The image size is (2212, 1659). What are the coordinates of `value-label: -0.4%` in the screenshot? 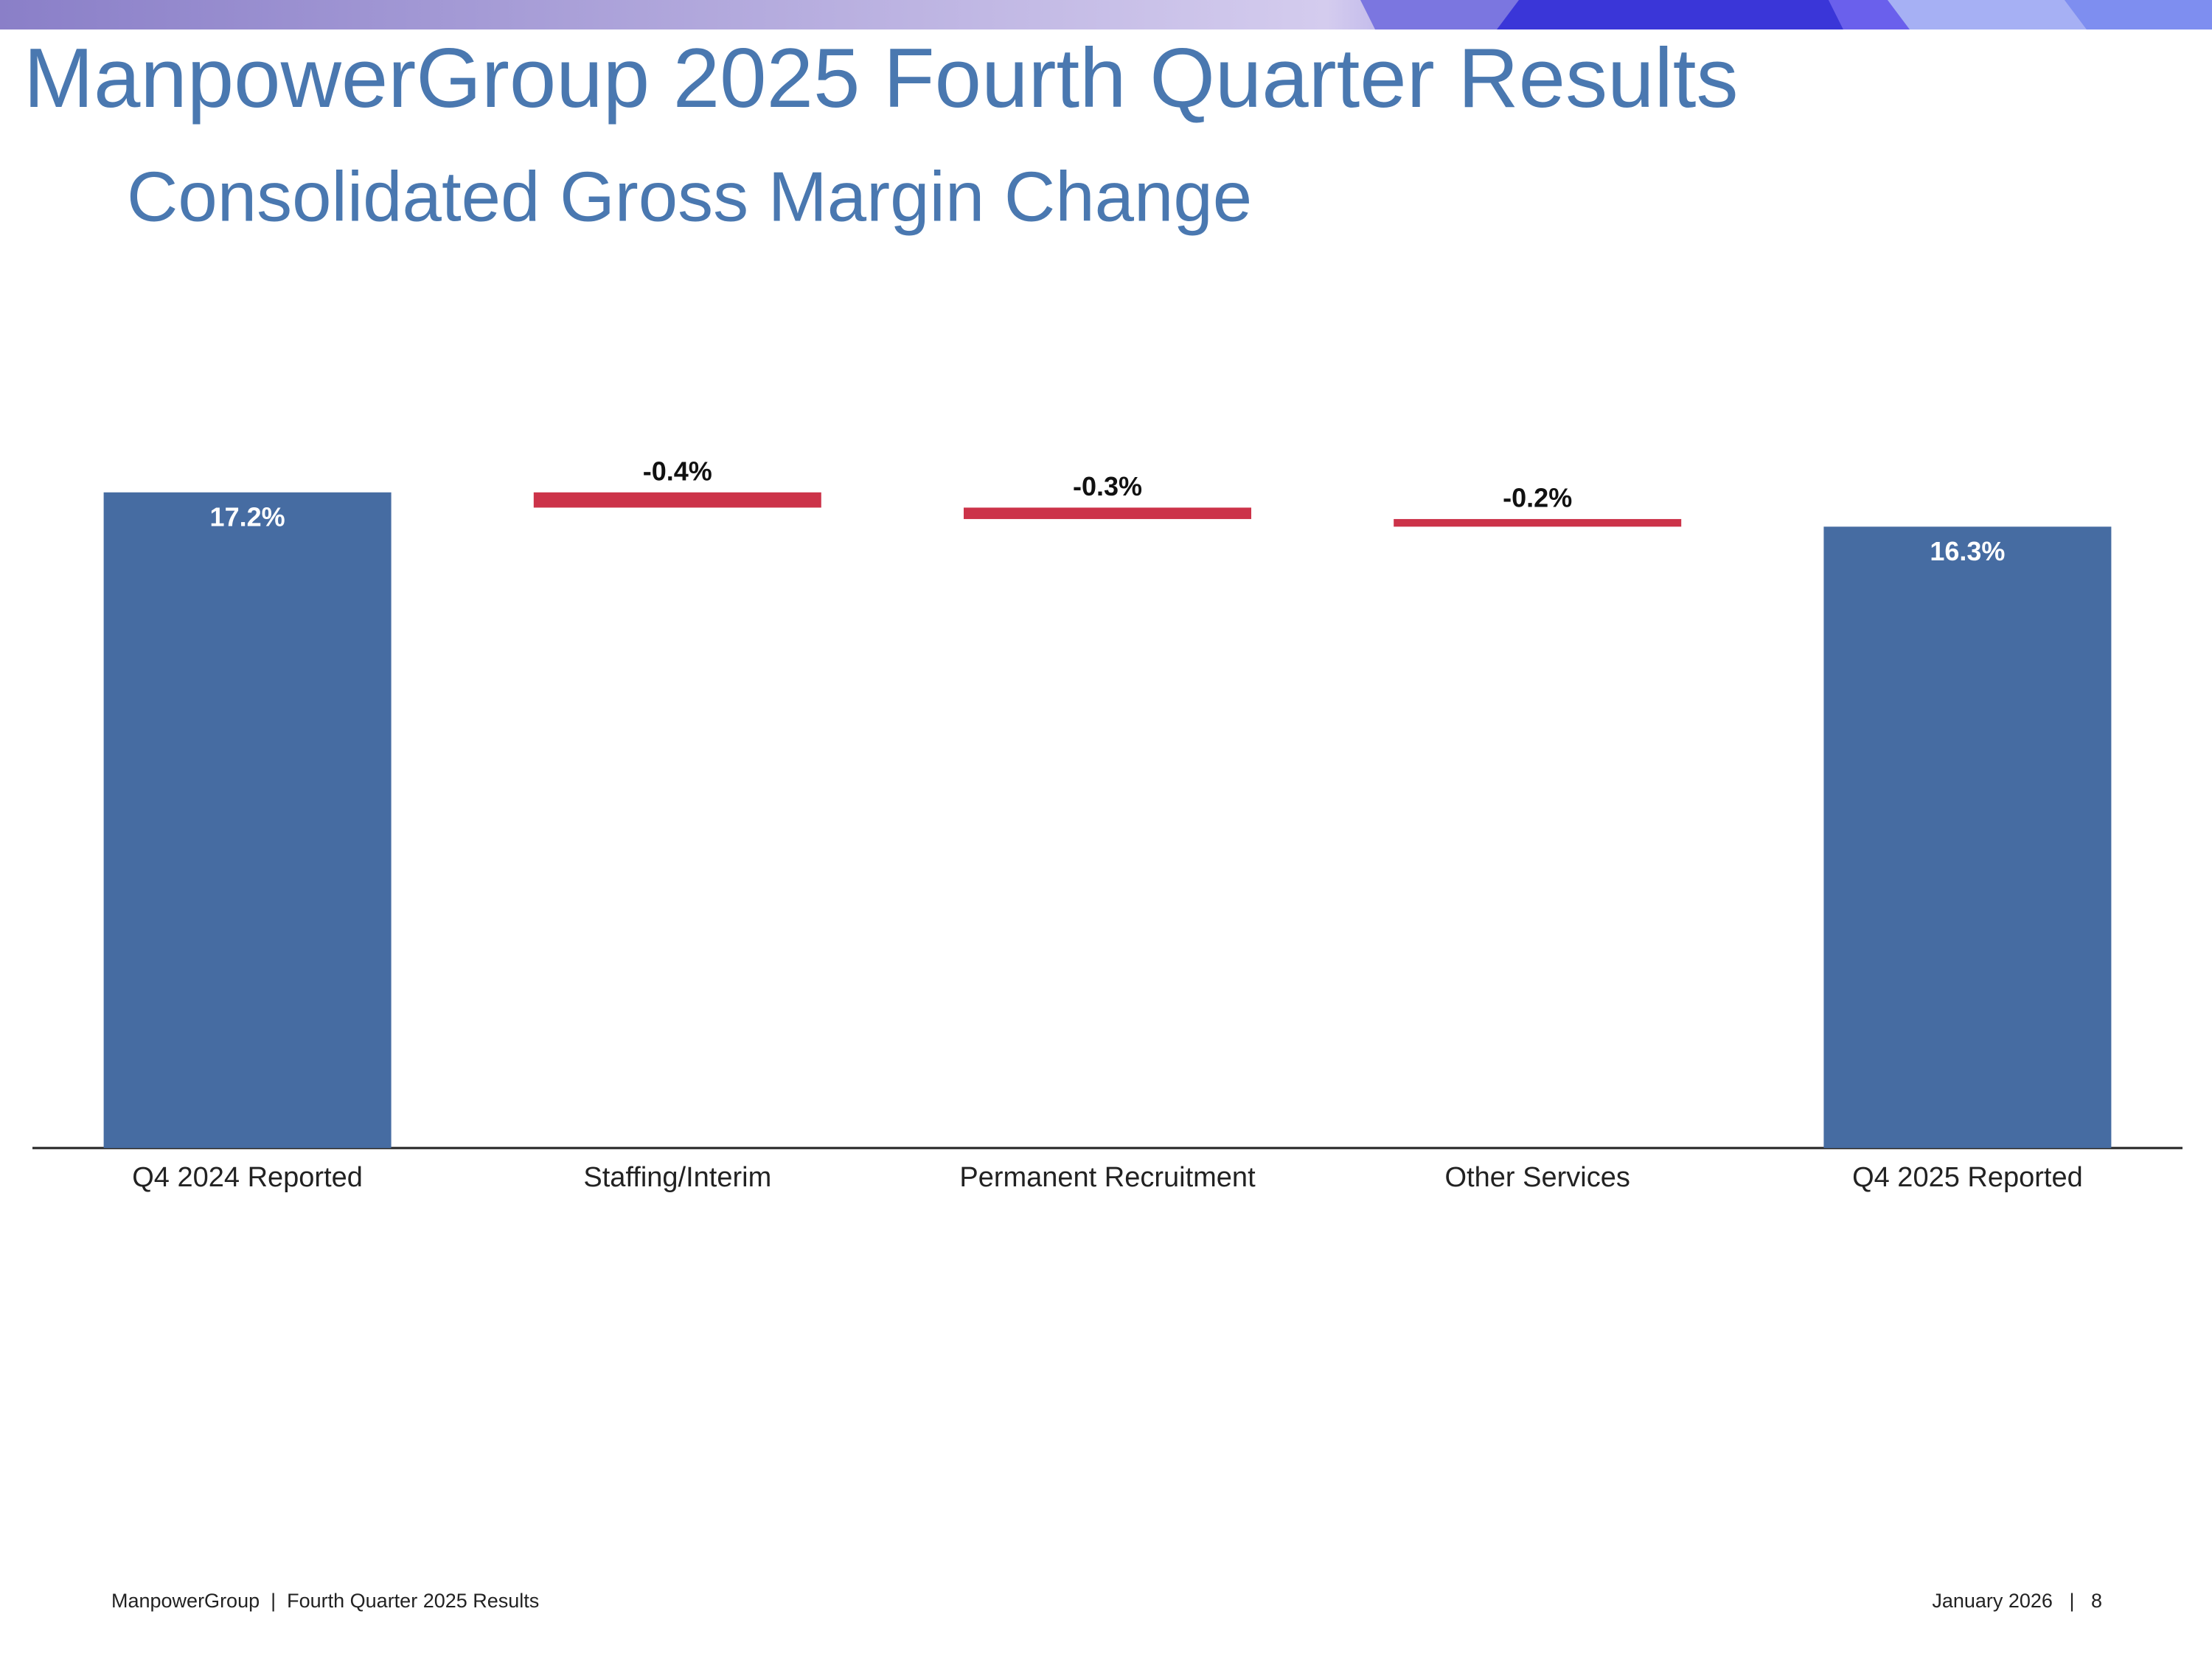 It's located at (677, 471).